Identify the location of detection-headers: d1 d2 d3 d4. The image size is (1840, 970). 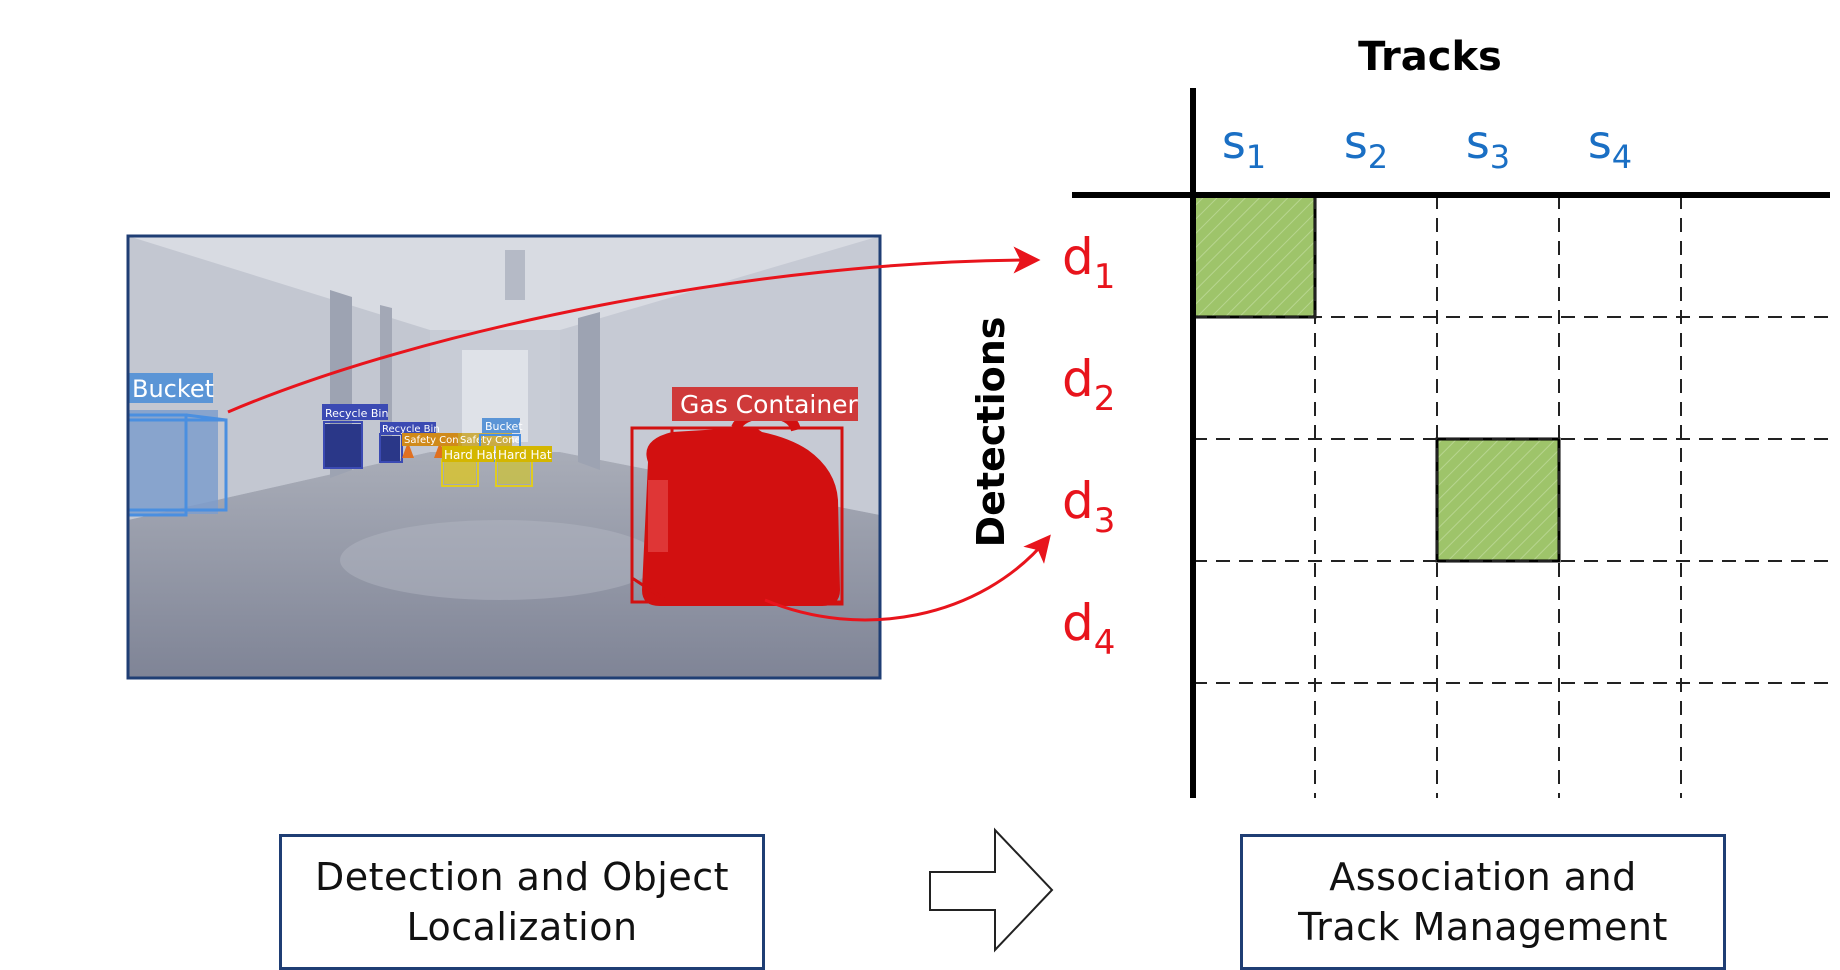
(1088, 445).